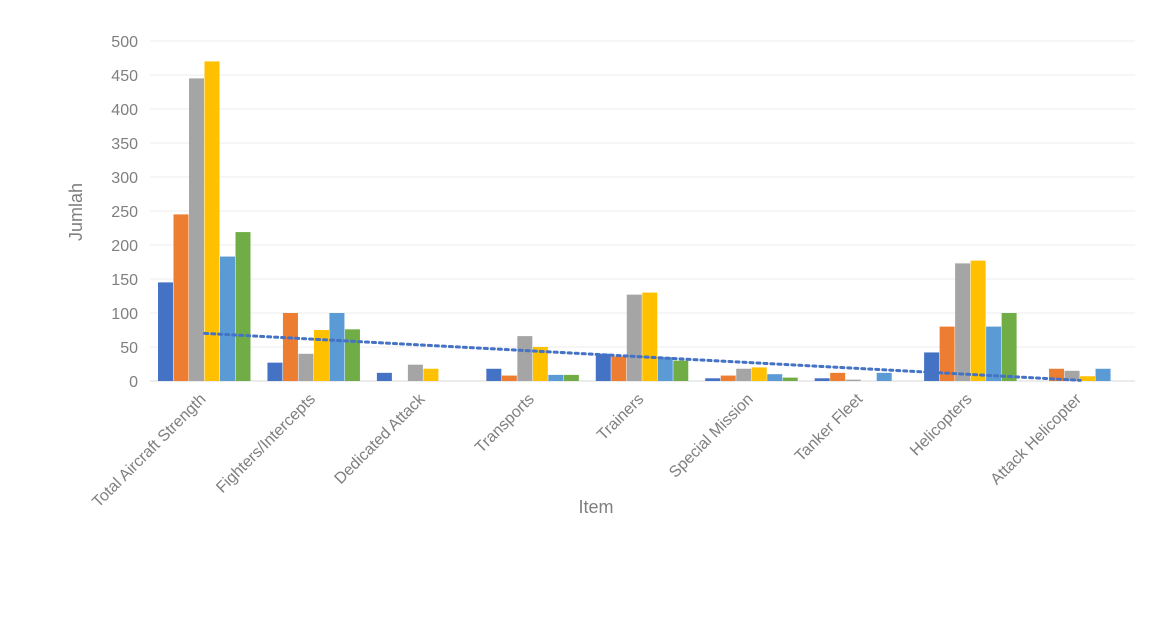 This screenshot has width=1154, height=635. I want to click on y-tick-label: 150, so click(124, 280).